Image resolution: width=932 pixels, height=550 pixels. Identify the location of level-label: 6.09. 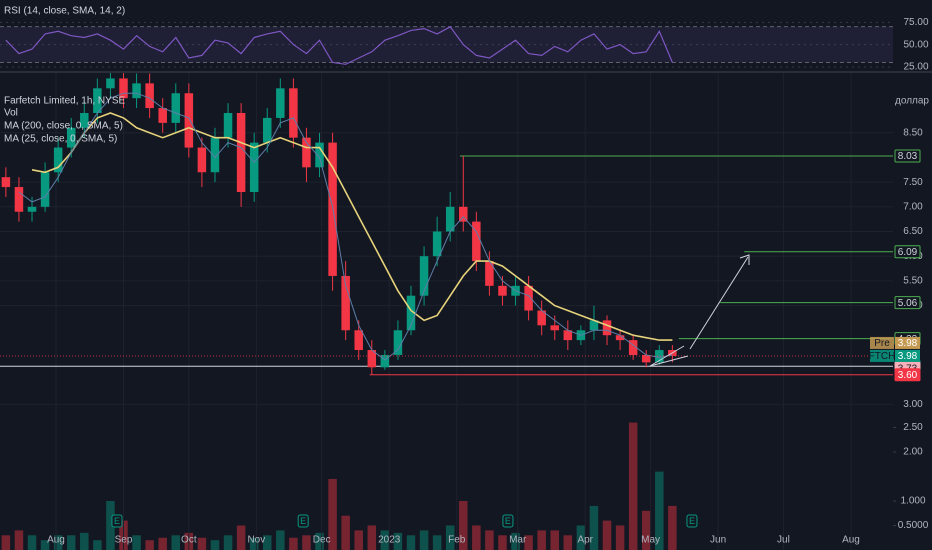
(908, 252).